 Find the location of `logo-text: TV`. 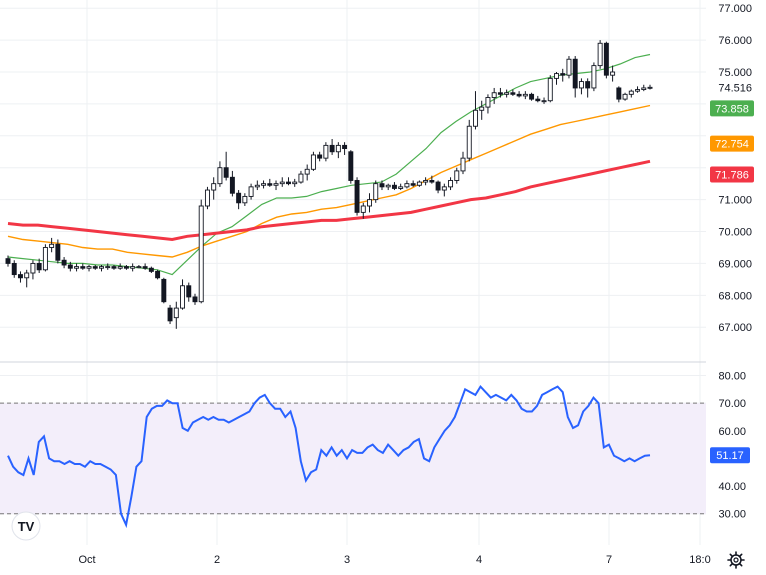

logo-text: TV is located at coordinates (26, 526).